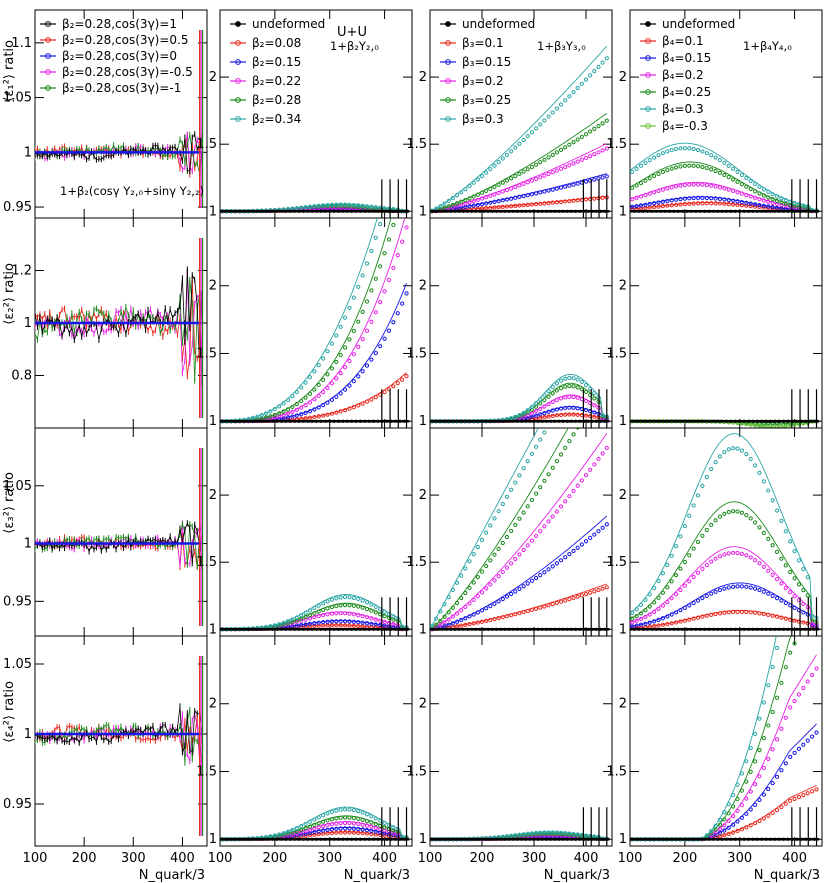 The image size is (830, 883). What do you see at coordinates (520, 131) in the screenshot?
I see `plot-area` at bounding box center [520, 131].